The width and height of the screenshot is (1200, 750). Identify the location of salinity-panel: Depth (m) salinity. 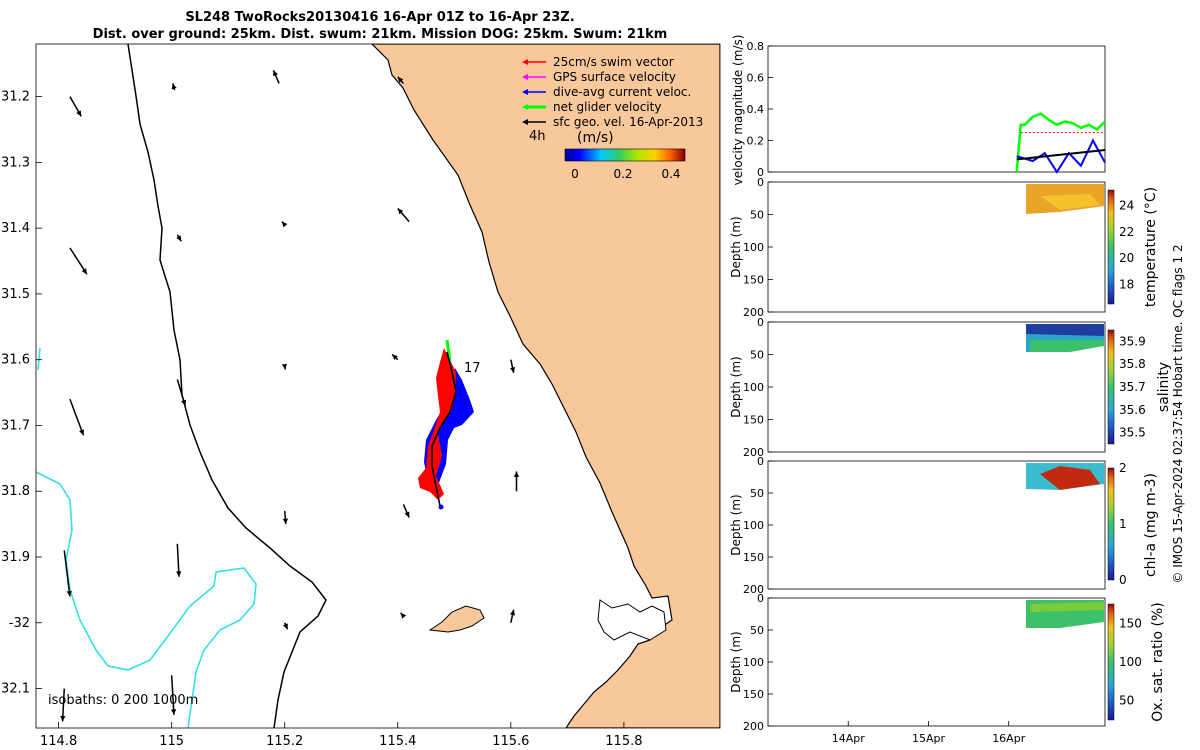
(950, 387).